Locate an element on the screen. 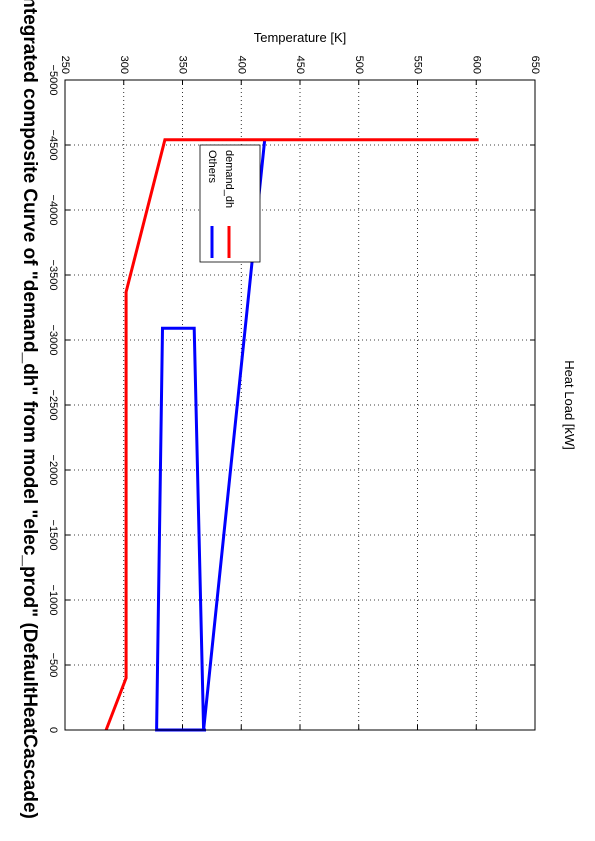 The width and height of the screenshot is (595, 841). legend-label-others: Others is located at coordinates (212, 167).